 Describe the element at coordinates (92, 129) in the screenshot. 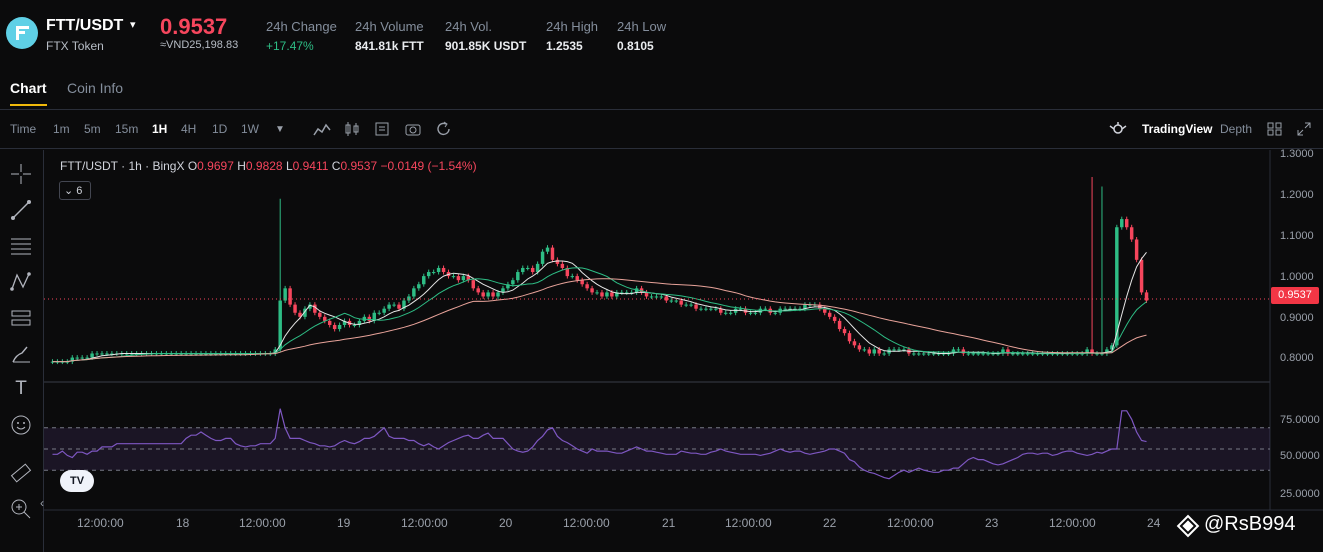

I see `timeframe-5m: 5m` at that location.